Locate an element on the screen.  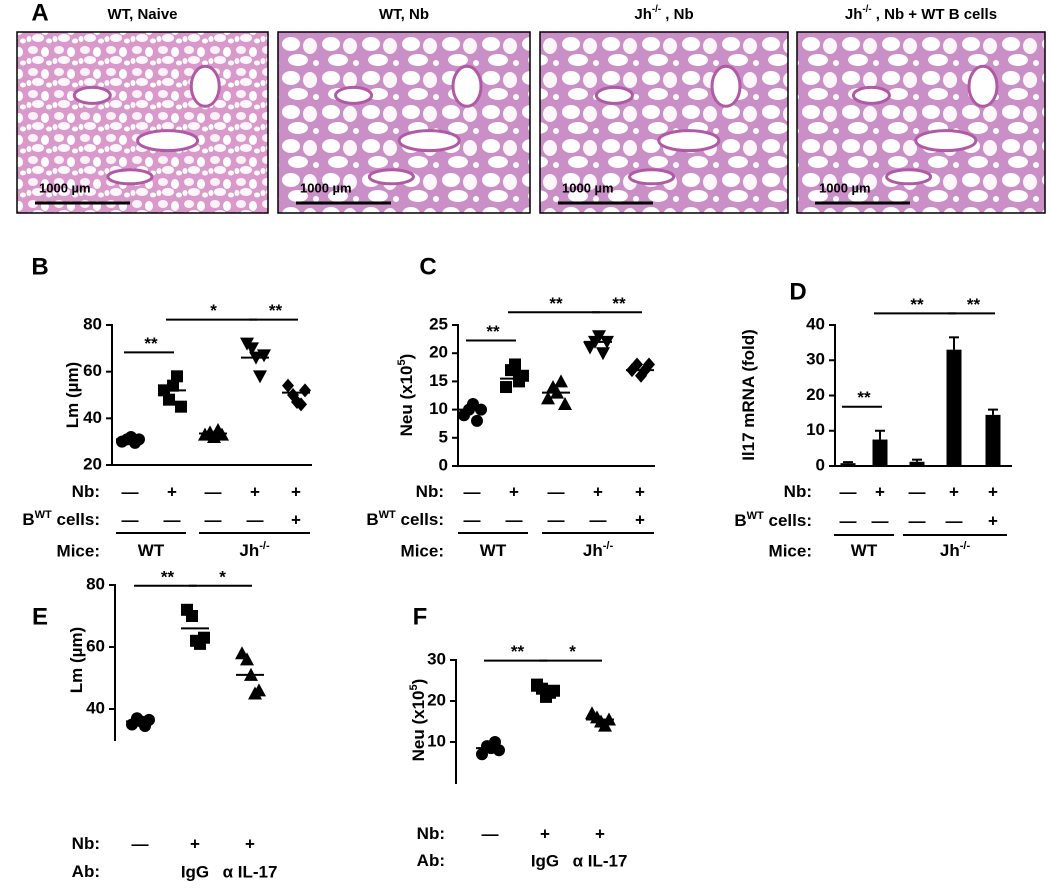
y-tick-label: 80 is located at coordinates (92, 323).